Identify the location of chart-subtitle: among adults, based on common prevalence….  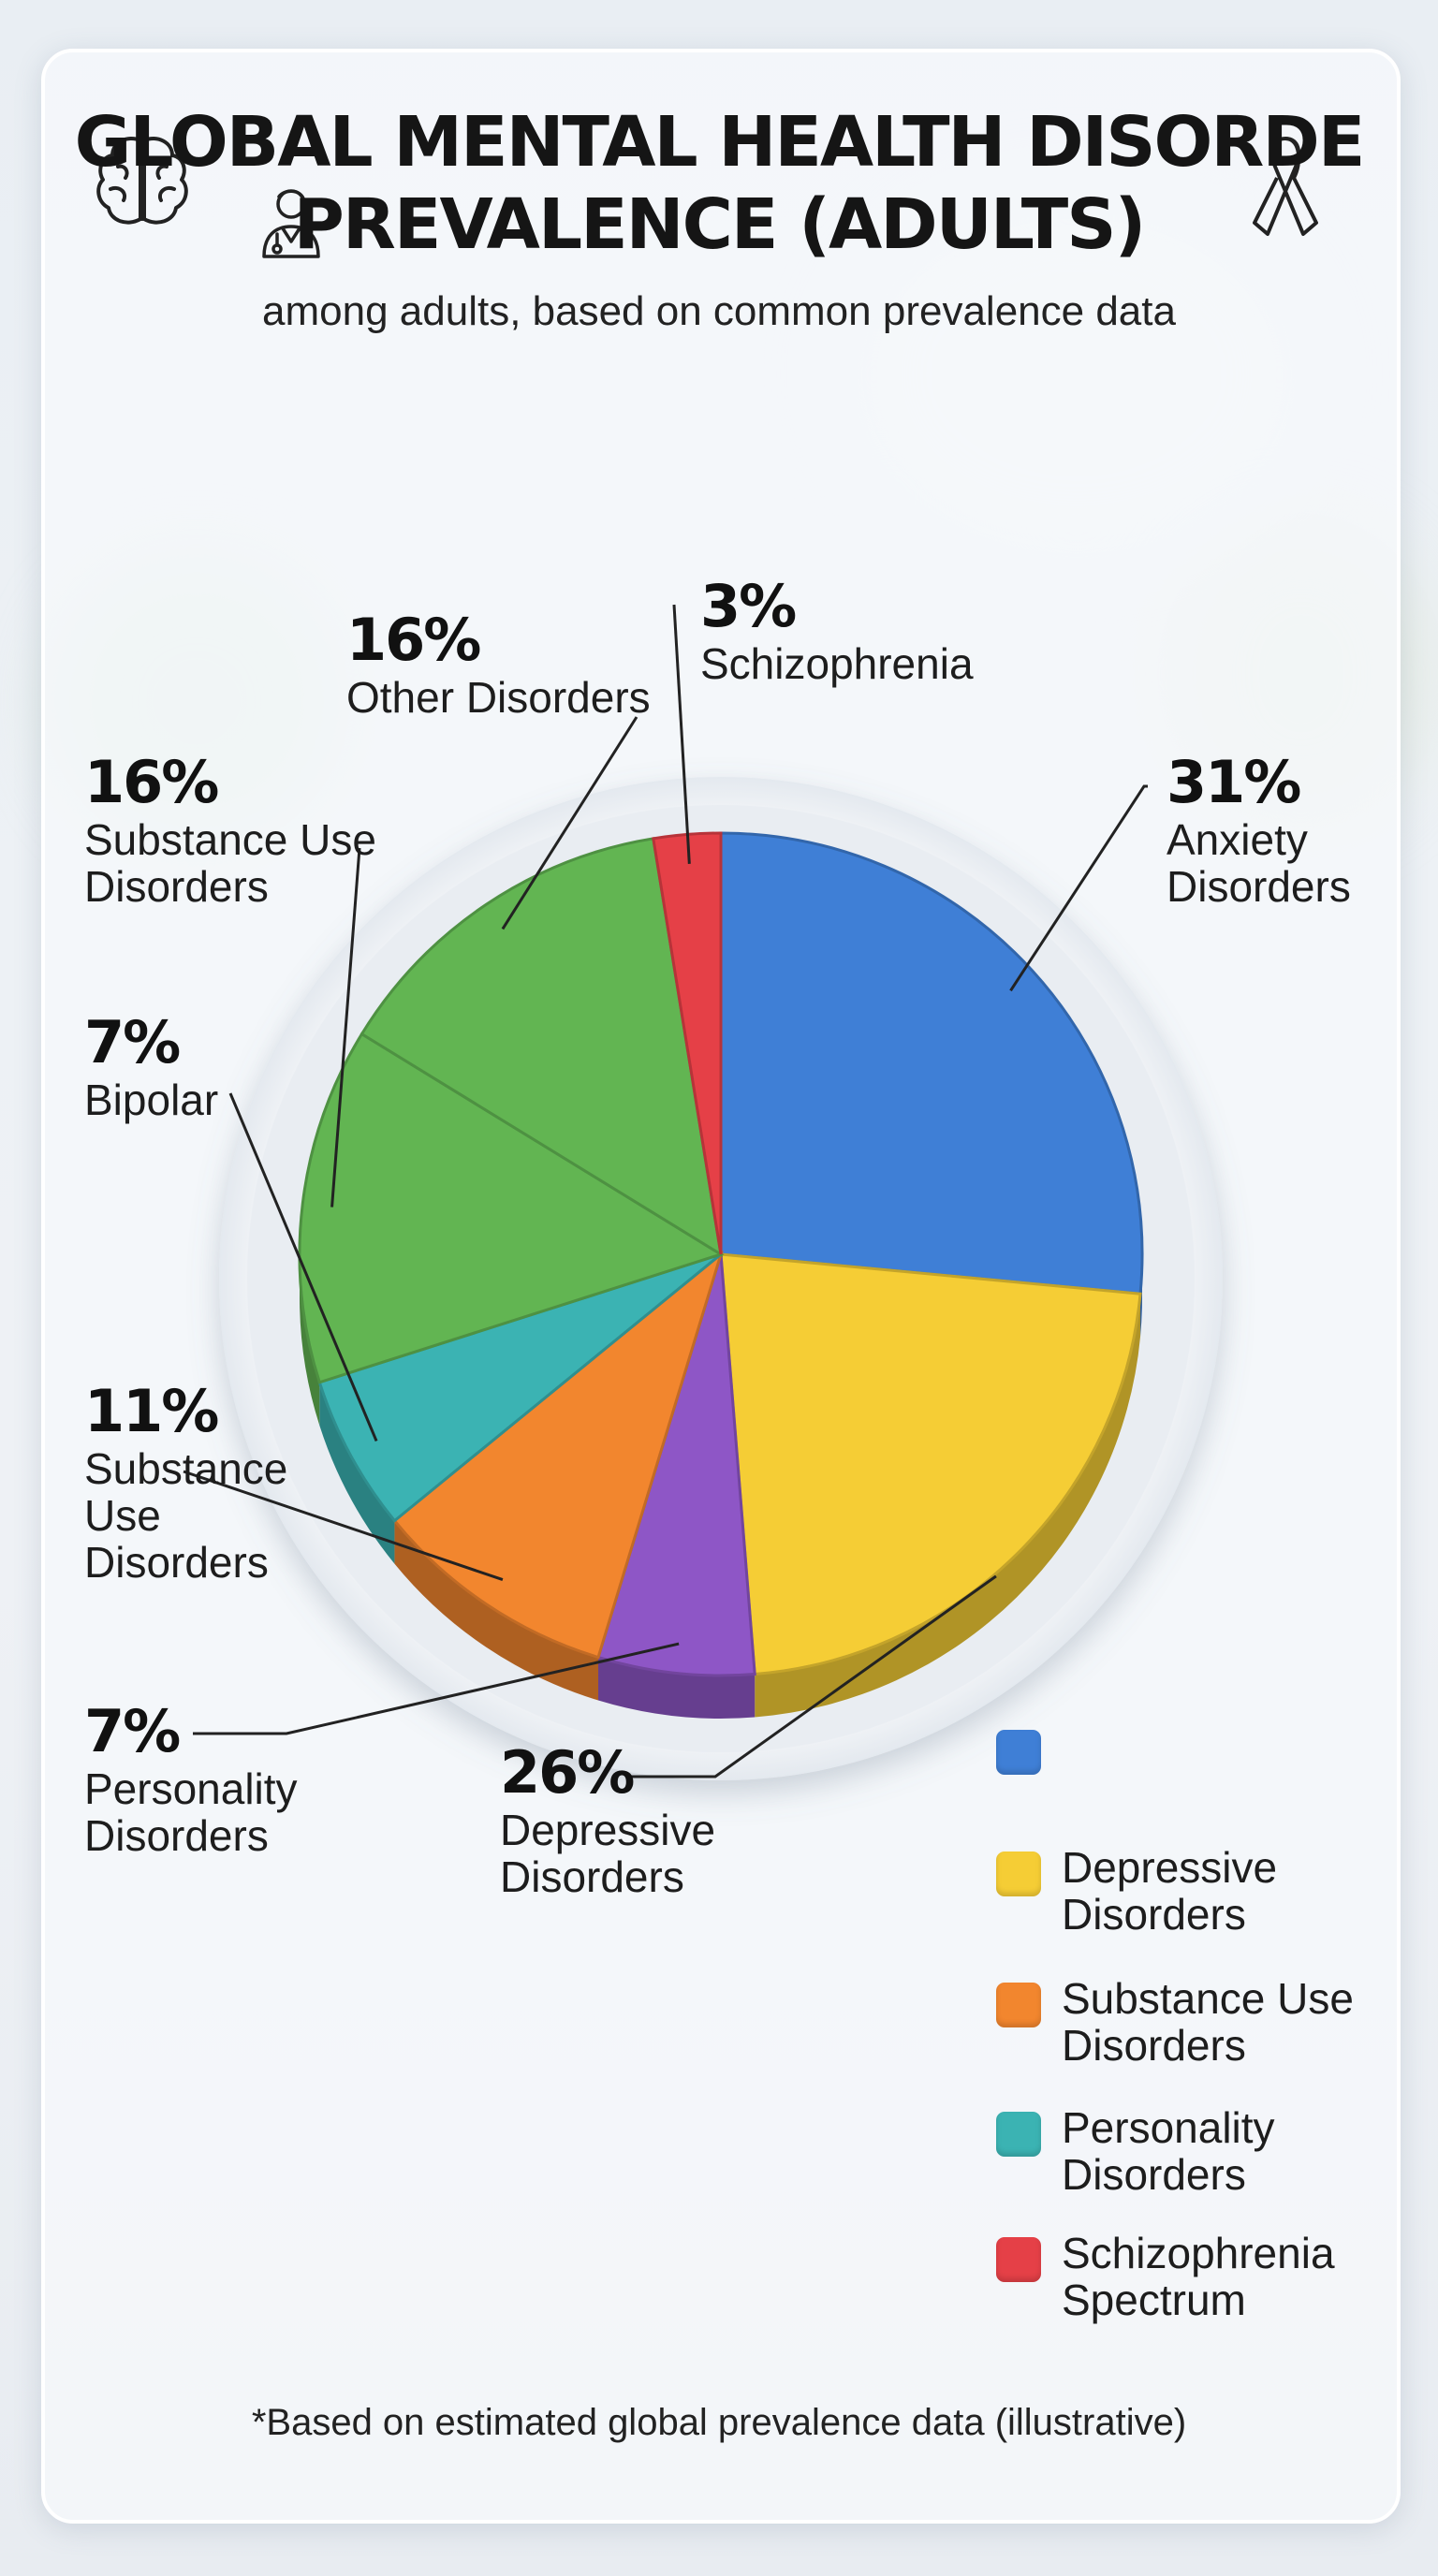
(719, 311).